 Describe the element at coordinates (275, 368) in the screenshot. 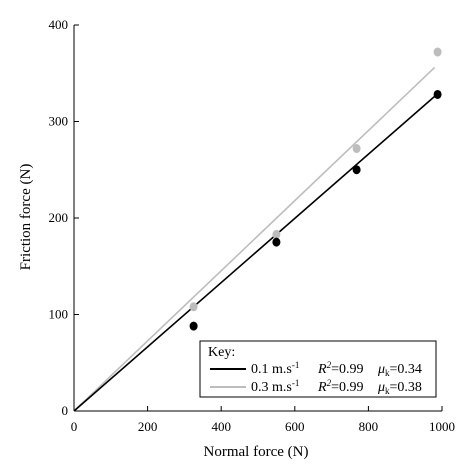

I see `legend-speed-1: 0.1 m.s-1` at that location.